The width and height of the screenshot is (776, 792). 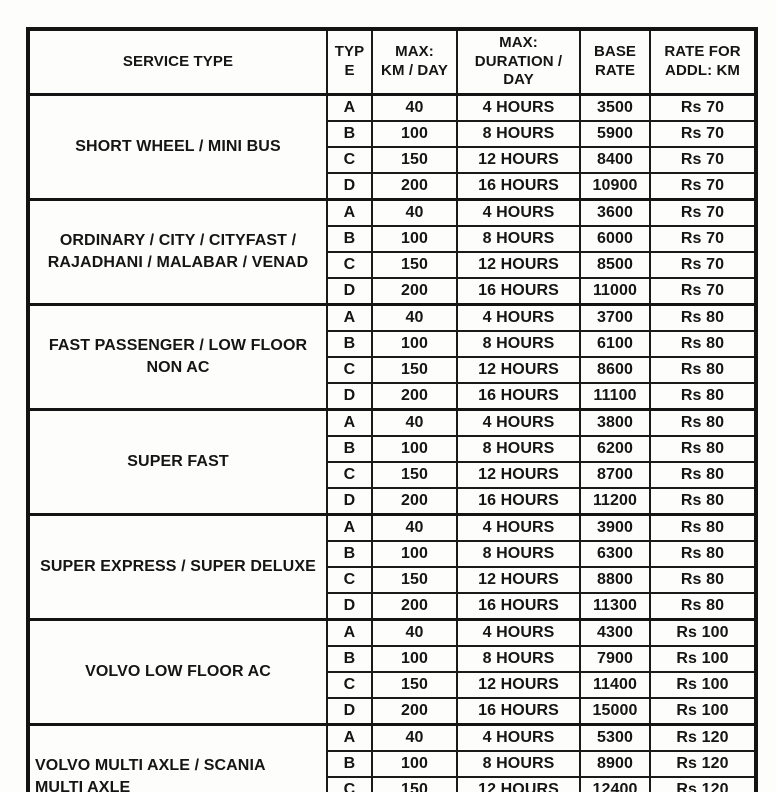 I want to click on service-type-label: SUPER FAST, so click(x=178, y=462).